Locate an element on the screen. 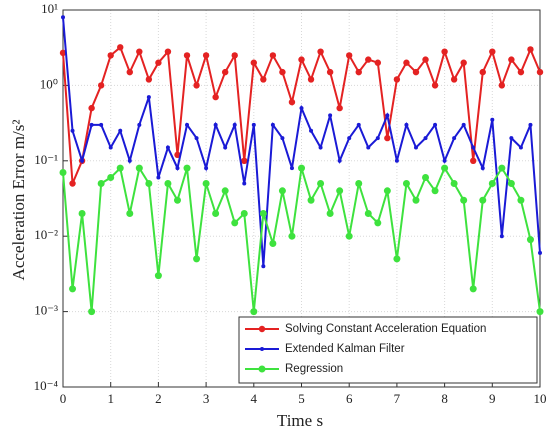 The height and width of the screenshot is (438, 550). y-tick-label: 10⁻² is located at coordinates (46, 234).